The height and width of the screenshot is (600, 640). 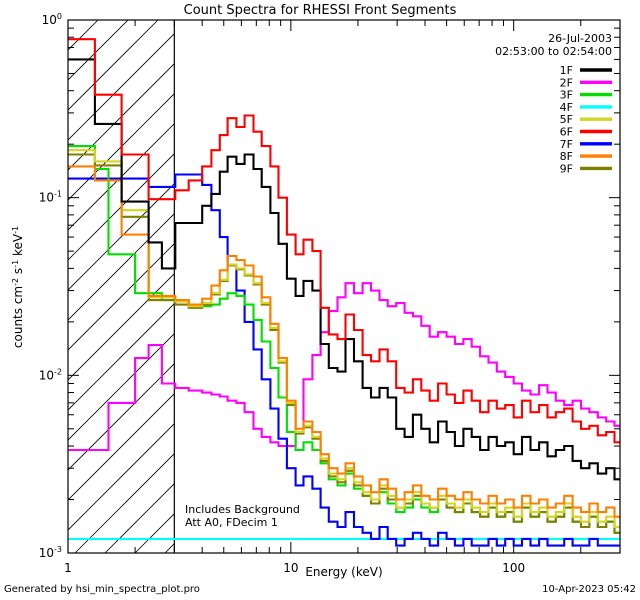 What do you see at coordinates (50, 374) in the screenshot?
I see `y-tick-label: 10⁻²` at bounding box center [50, 374].